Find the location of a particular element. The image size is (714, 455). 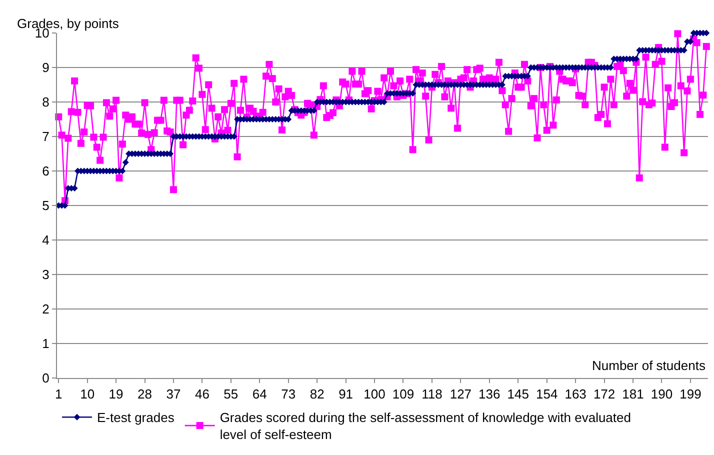

x-tick-label: 91 is located at coordinates (346, 394).